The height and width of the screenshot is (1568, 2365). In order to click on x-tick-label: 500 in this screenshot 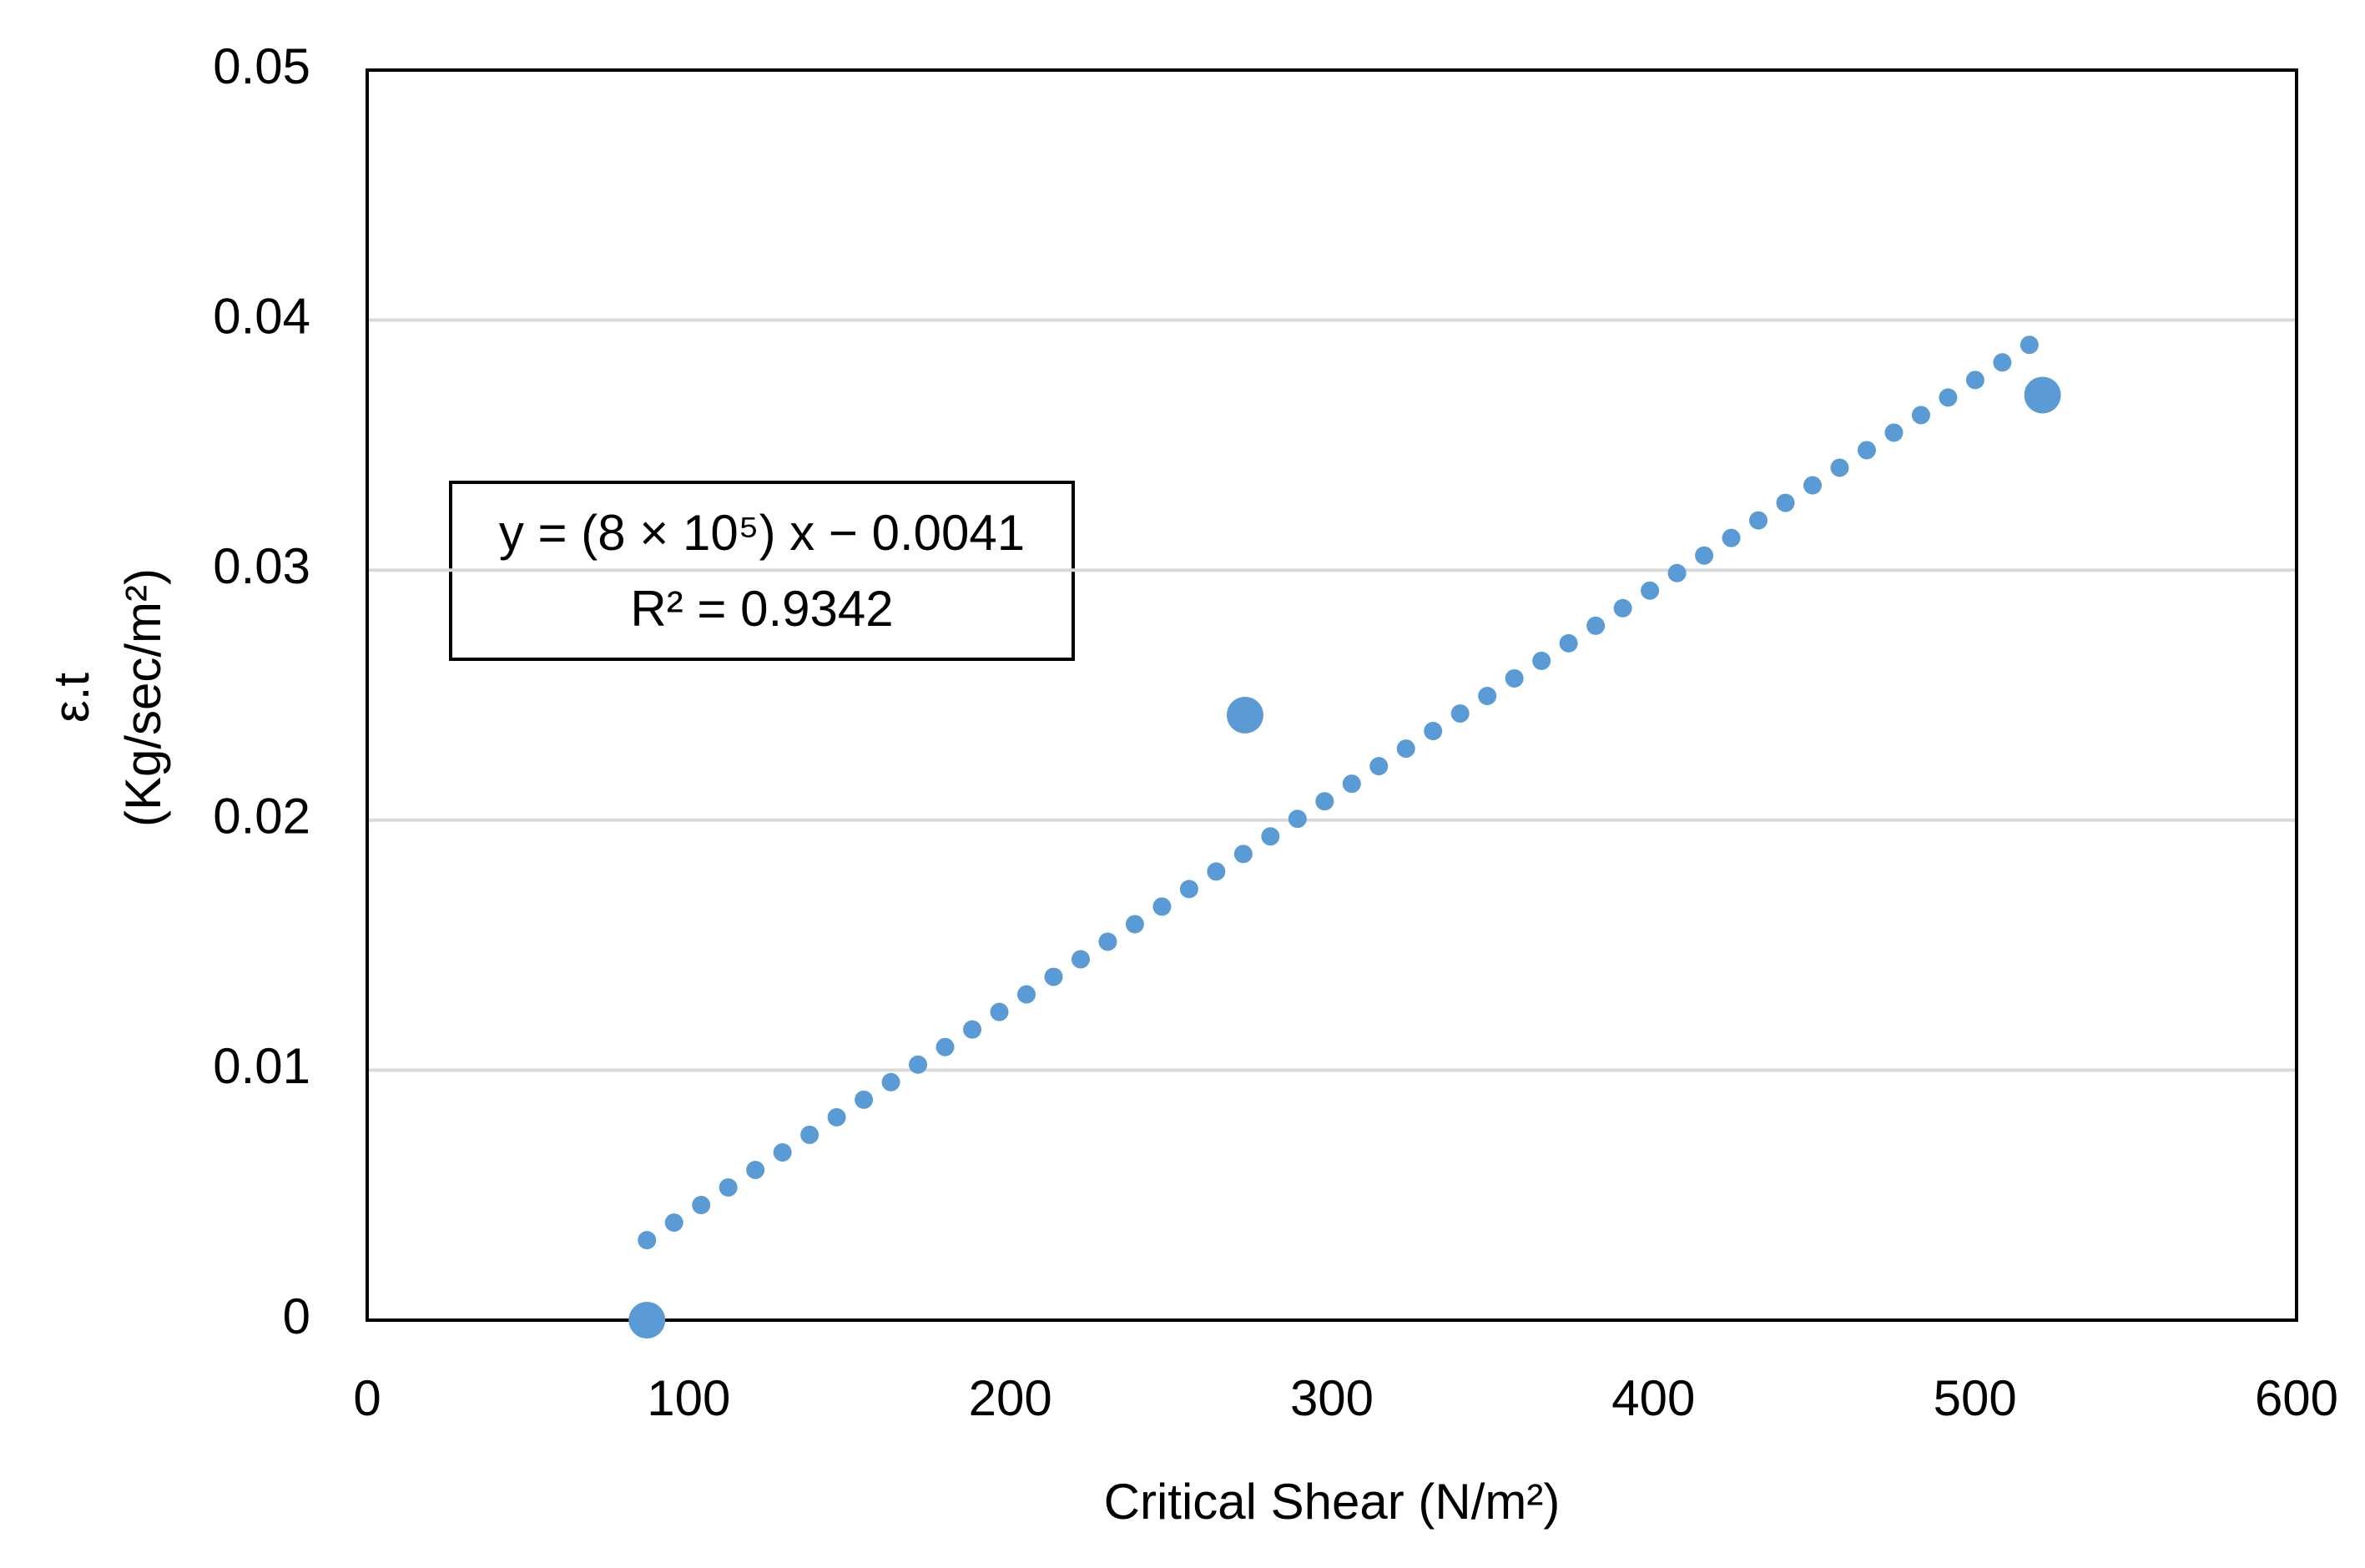, I will do `click(1975, 1398)`.